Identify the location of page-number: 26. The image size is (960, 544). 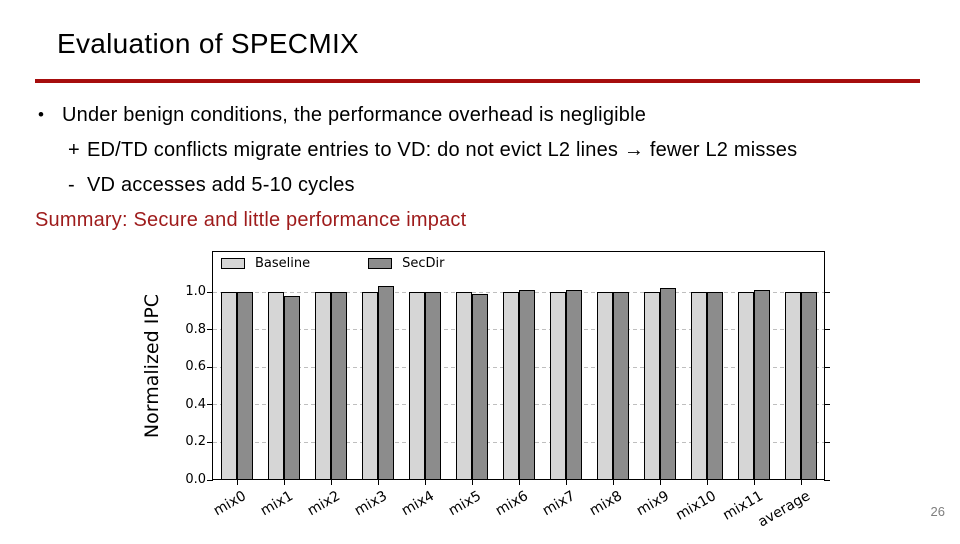
(937, 511).